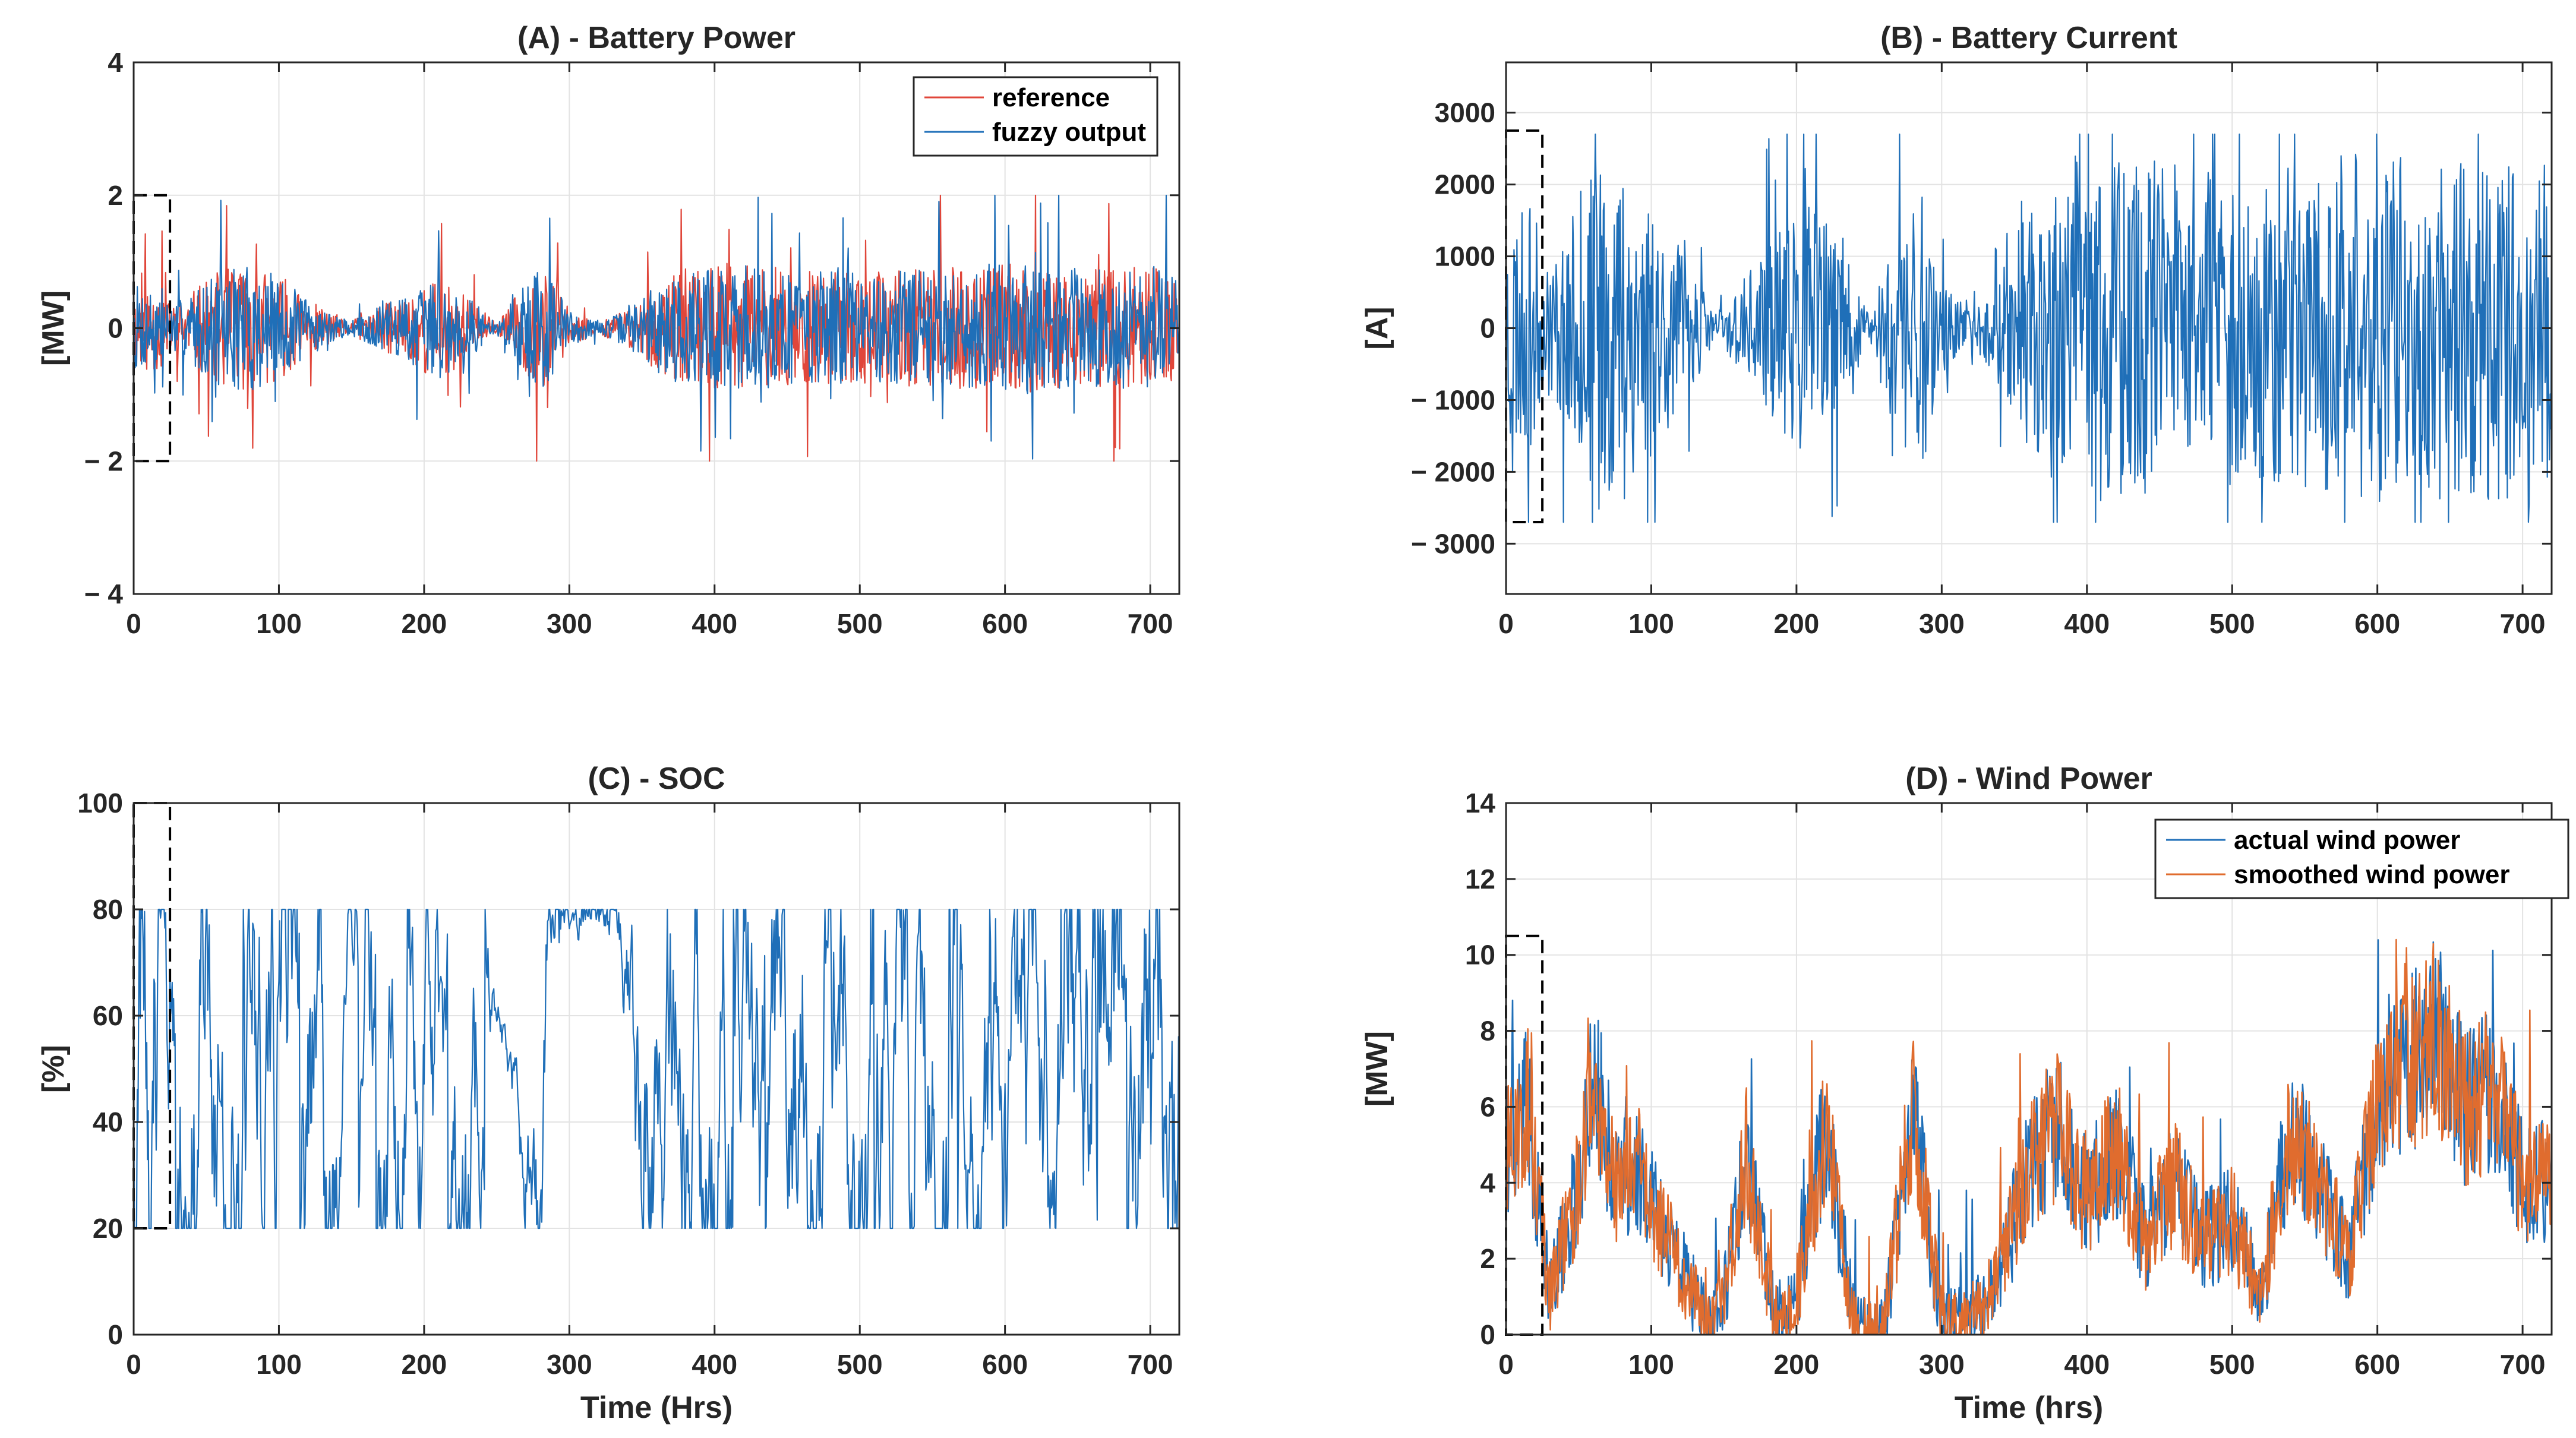 Image resolution: width=2576 pixels, height=1438 pixels. I want to click on series-line-soc, so click(656, 1069).